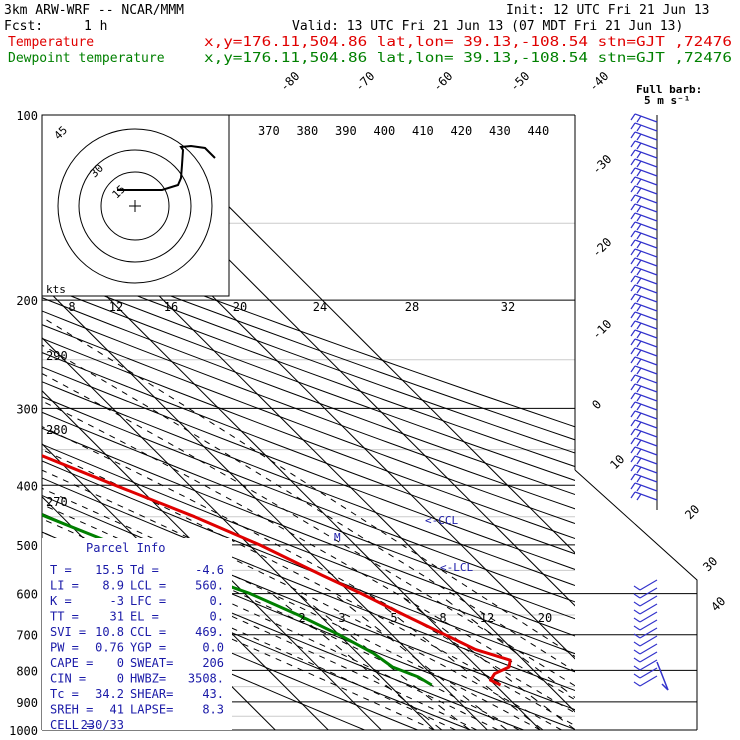 This screenshot has width=740, height=740. I want to click on theta-e-label: 430, so click(500, 131).